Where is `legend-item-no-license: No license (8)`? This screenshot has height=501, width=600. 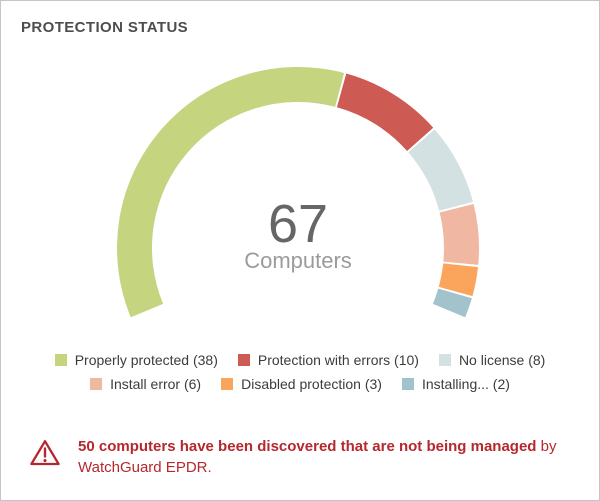 legend-item-no-license: No license (8) is located at coordinates (492, 360).